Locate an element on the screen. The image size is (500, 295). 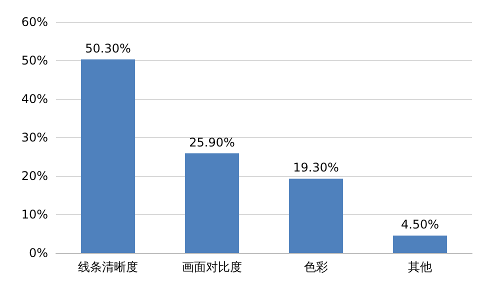
data-label: 19.30% is located at coordinates (316, 167).